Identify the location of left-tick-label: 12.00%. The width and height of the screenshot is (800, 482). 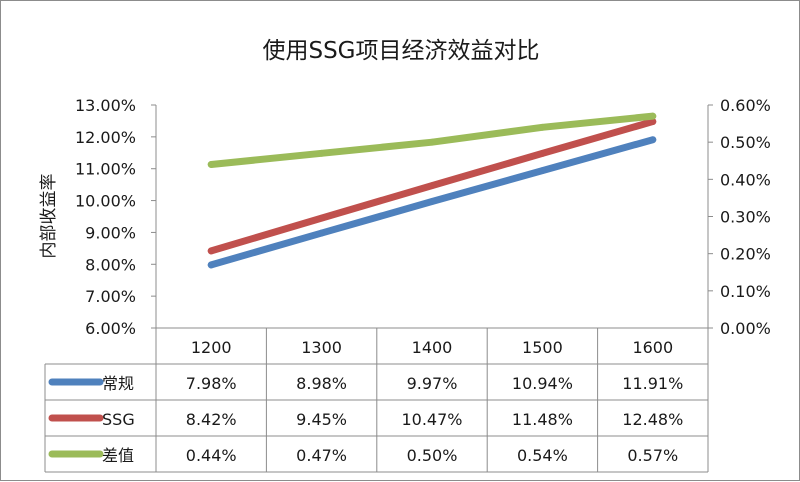
(105, 137).